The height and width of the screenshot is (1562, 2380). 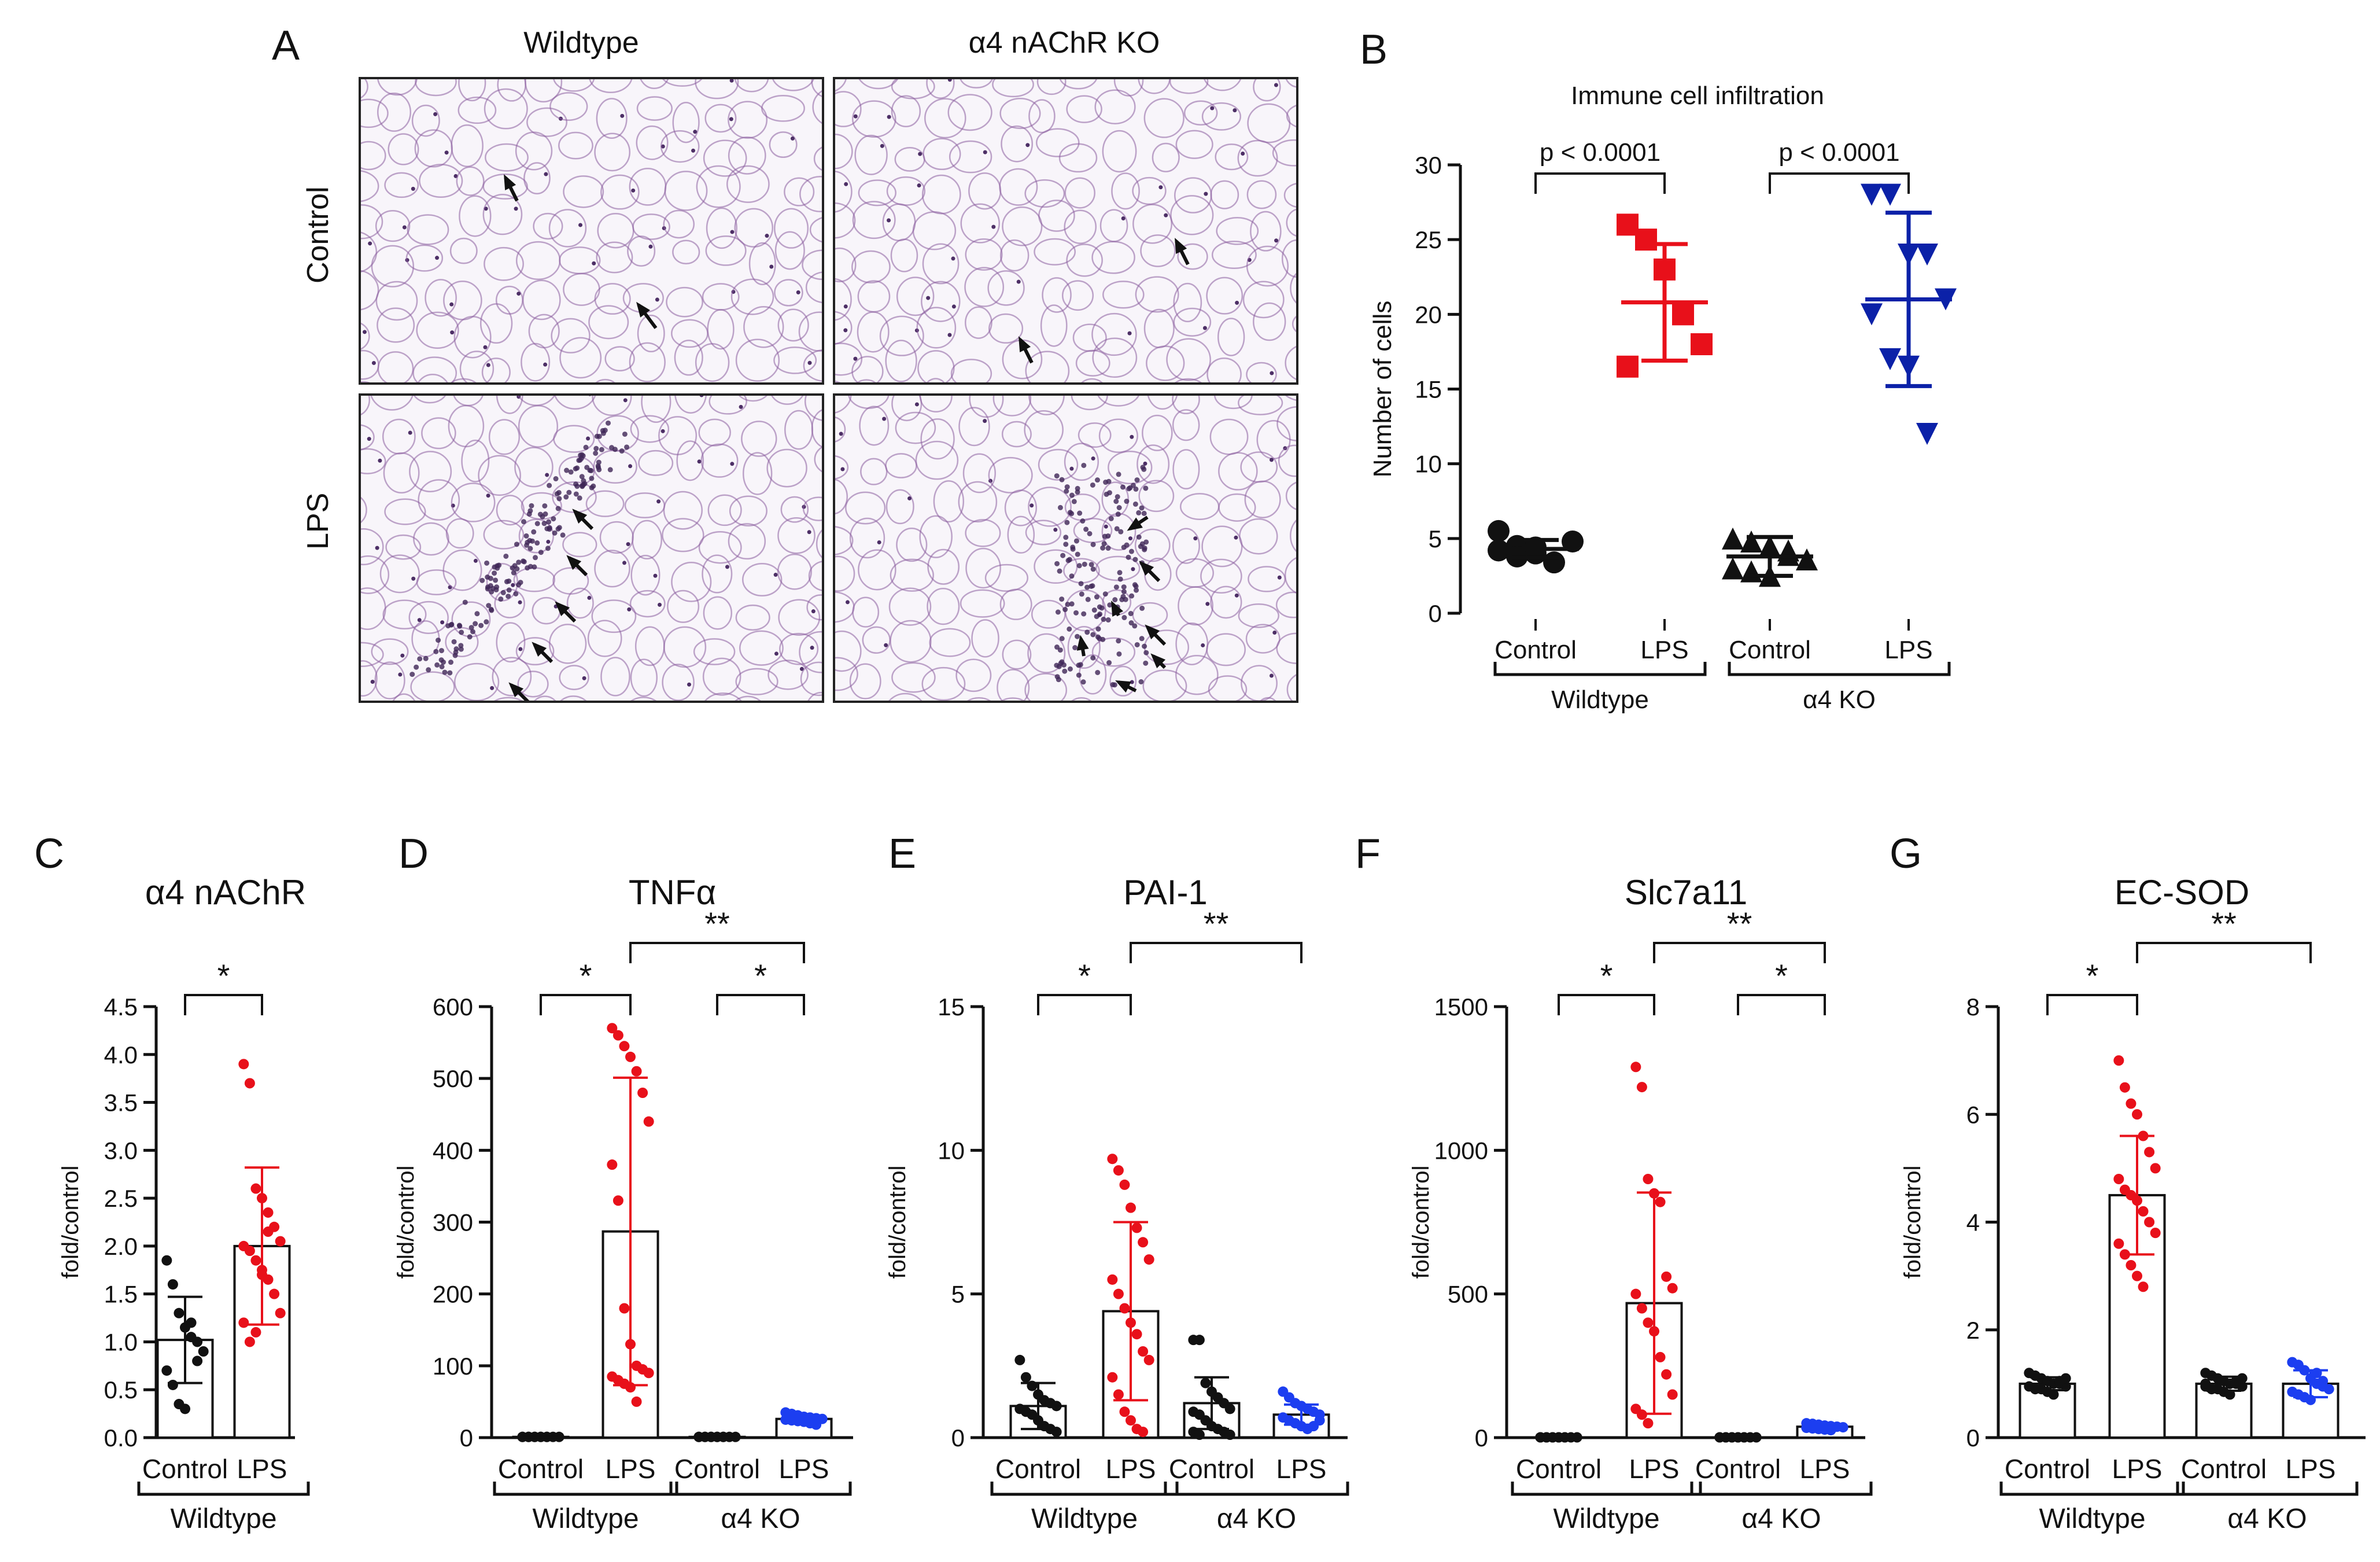 What do you see at coordinates (1839, 152) in the screenshot?
I see `significance-label: p < 0.0001` at bounding box center [1839, 152].